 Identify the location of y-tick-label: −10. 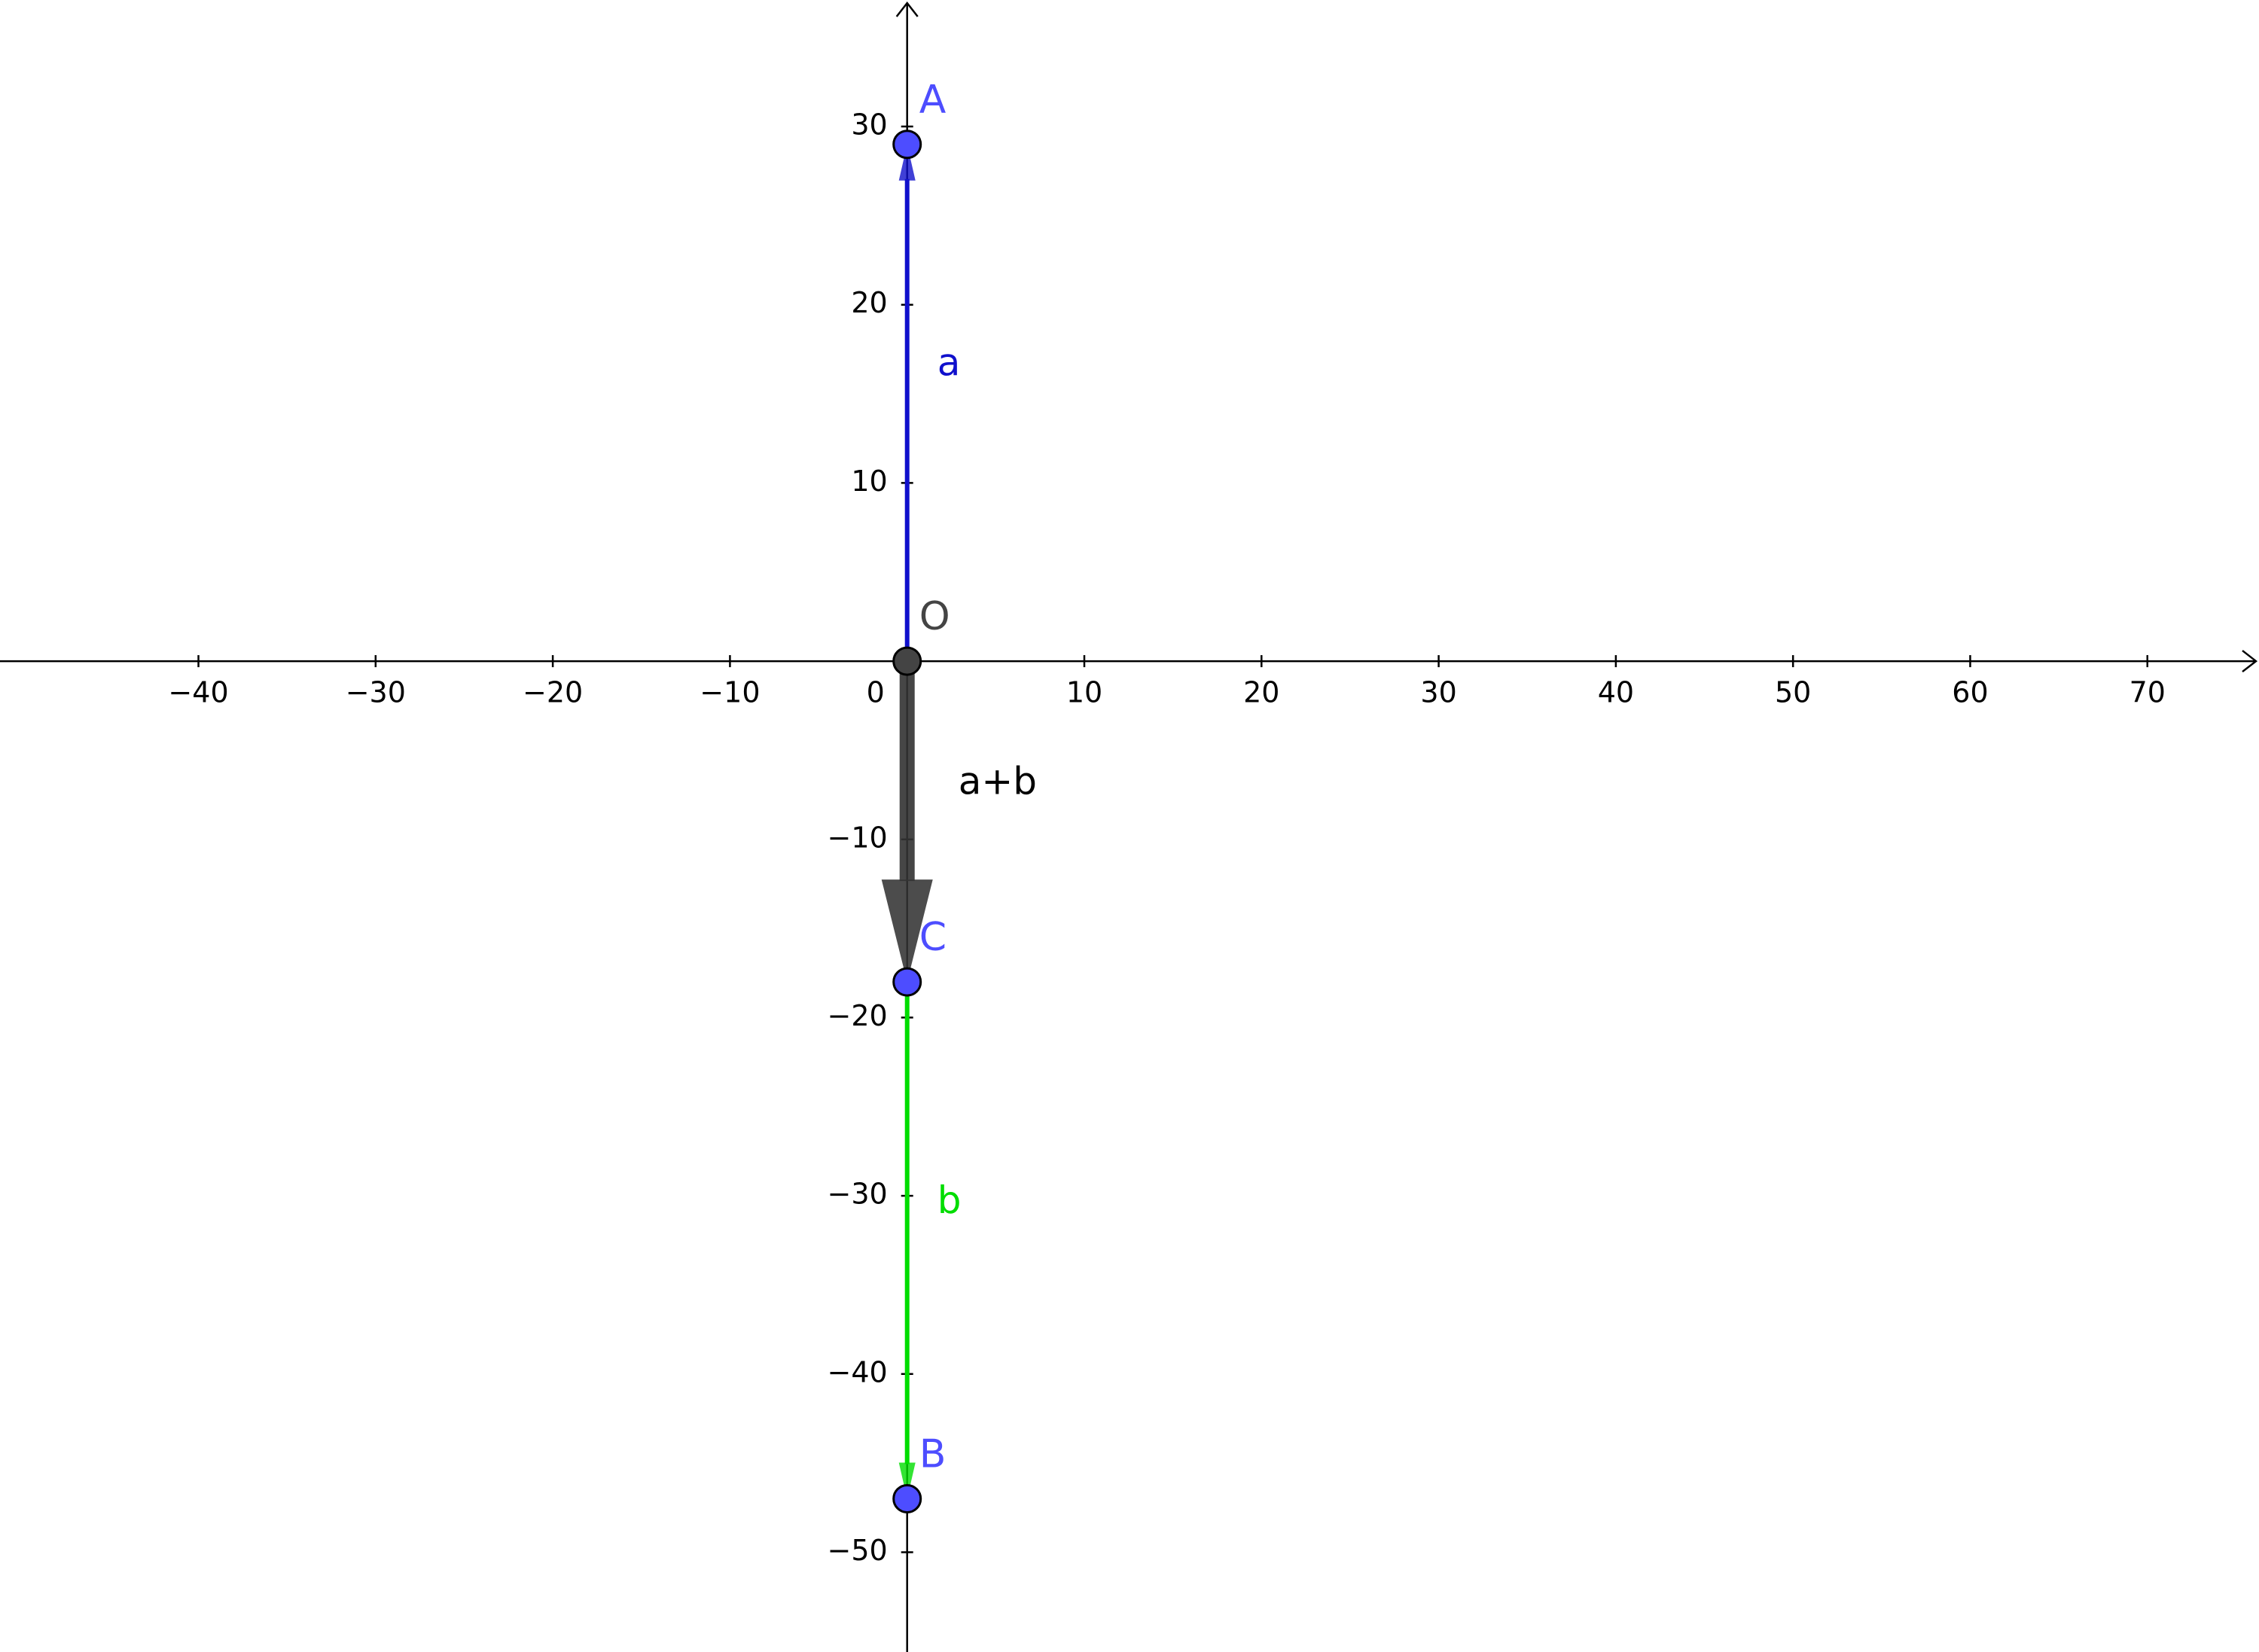
(858, 837).